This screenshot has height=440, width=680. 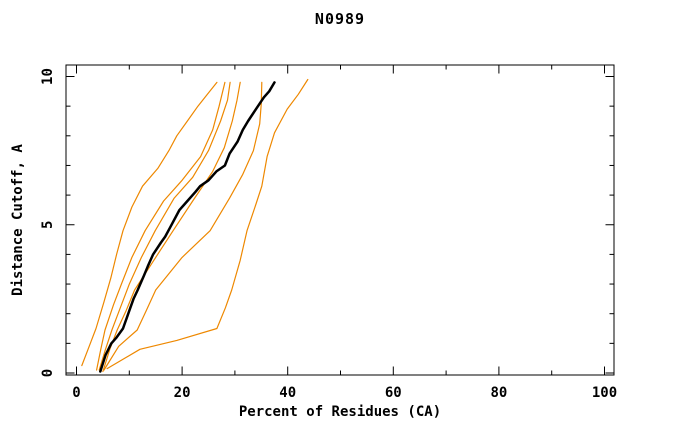 What do you see at coordinates (604, 393) in the screenshot?
I see `x-tick-label: 100` at bounding box center [604, 393].